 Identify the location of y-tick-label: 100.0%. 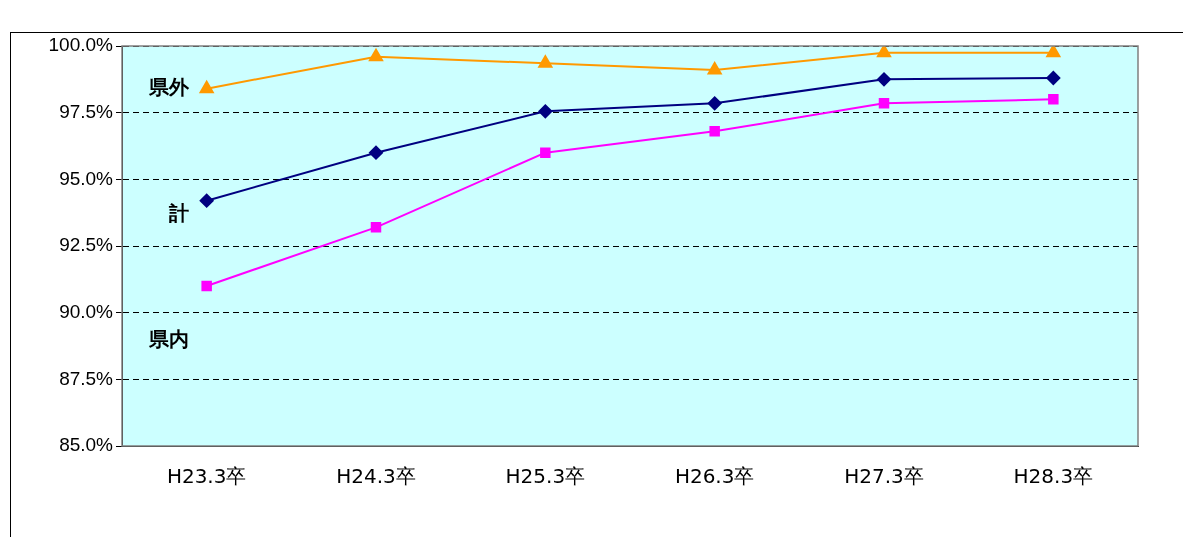
(81, 45).